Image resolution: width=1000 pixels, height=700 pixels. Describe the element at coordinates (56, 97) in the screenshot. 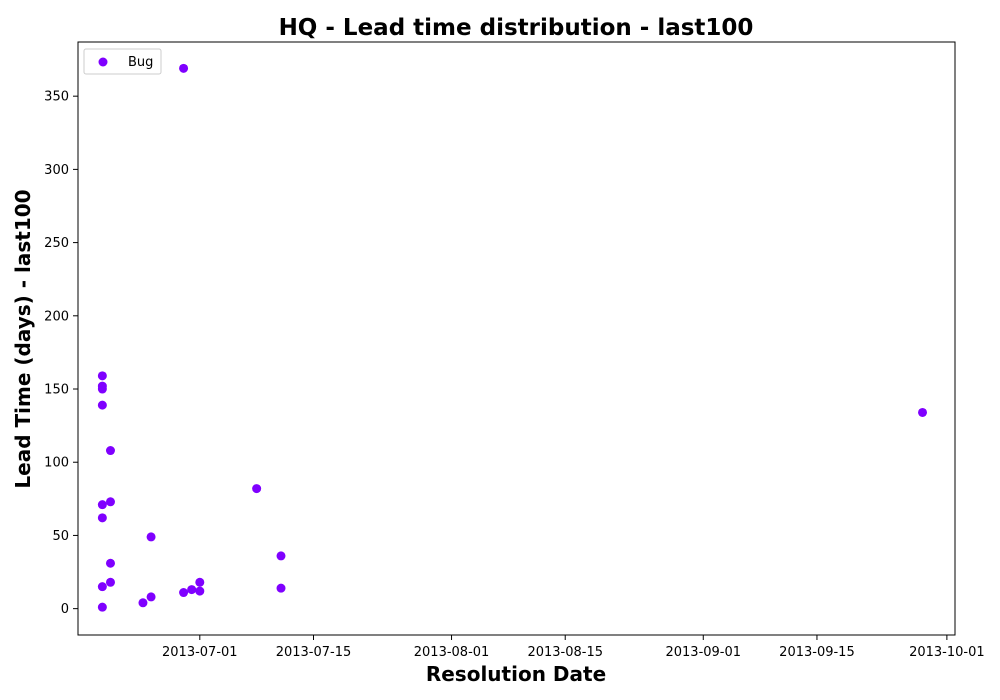

I see `y-tick-label: 350` at that location.